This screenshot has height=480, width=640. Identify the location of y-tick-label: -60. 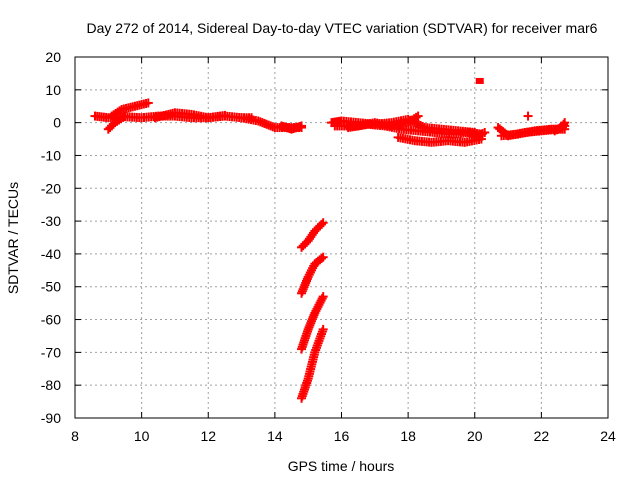
(51, 320).